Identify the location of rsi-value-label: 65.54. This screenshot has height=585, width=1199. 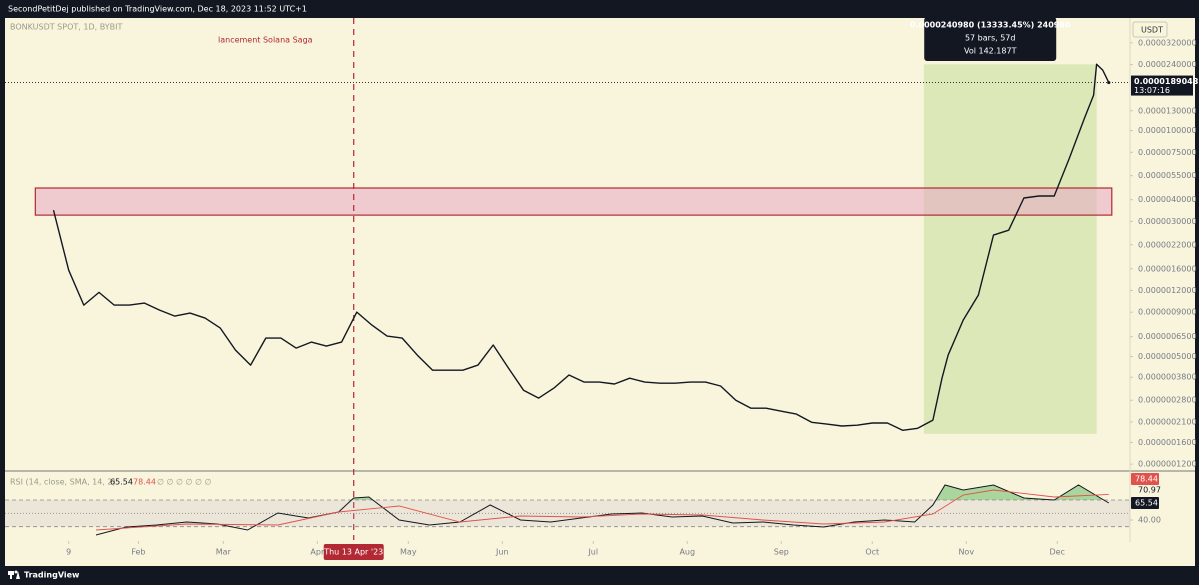
(1146, 503).